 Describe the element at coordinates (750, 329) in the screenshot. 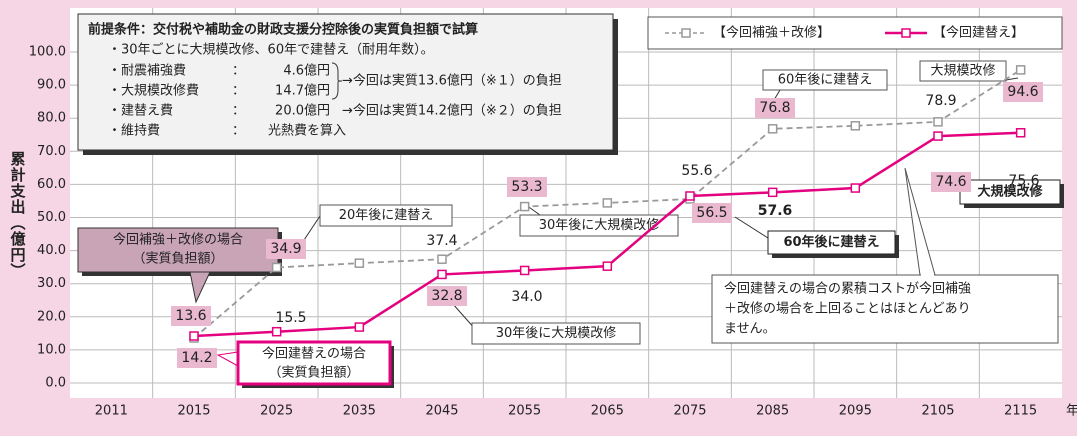

I see `callout-text: ません。` at that location.